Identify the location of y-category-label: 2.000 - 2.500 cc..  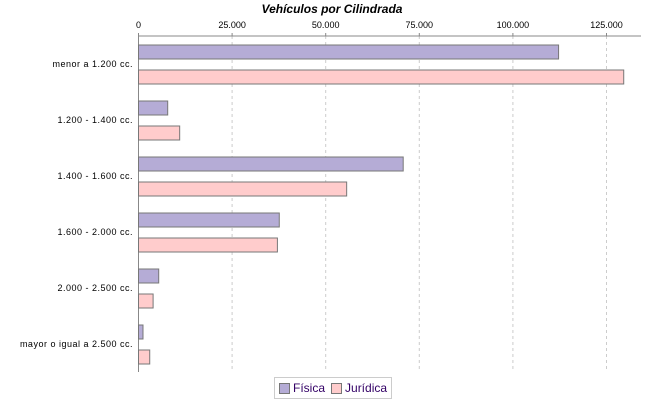
(95, 288).